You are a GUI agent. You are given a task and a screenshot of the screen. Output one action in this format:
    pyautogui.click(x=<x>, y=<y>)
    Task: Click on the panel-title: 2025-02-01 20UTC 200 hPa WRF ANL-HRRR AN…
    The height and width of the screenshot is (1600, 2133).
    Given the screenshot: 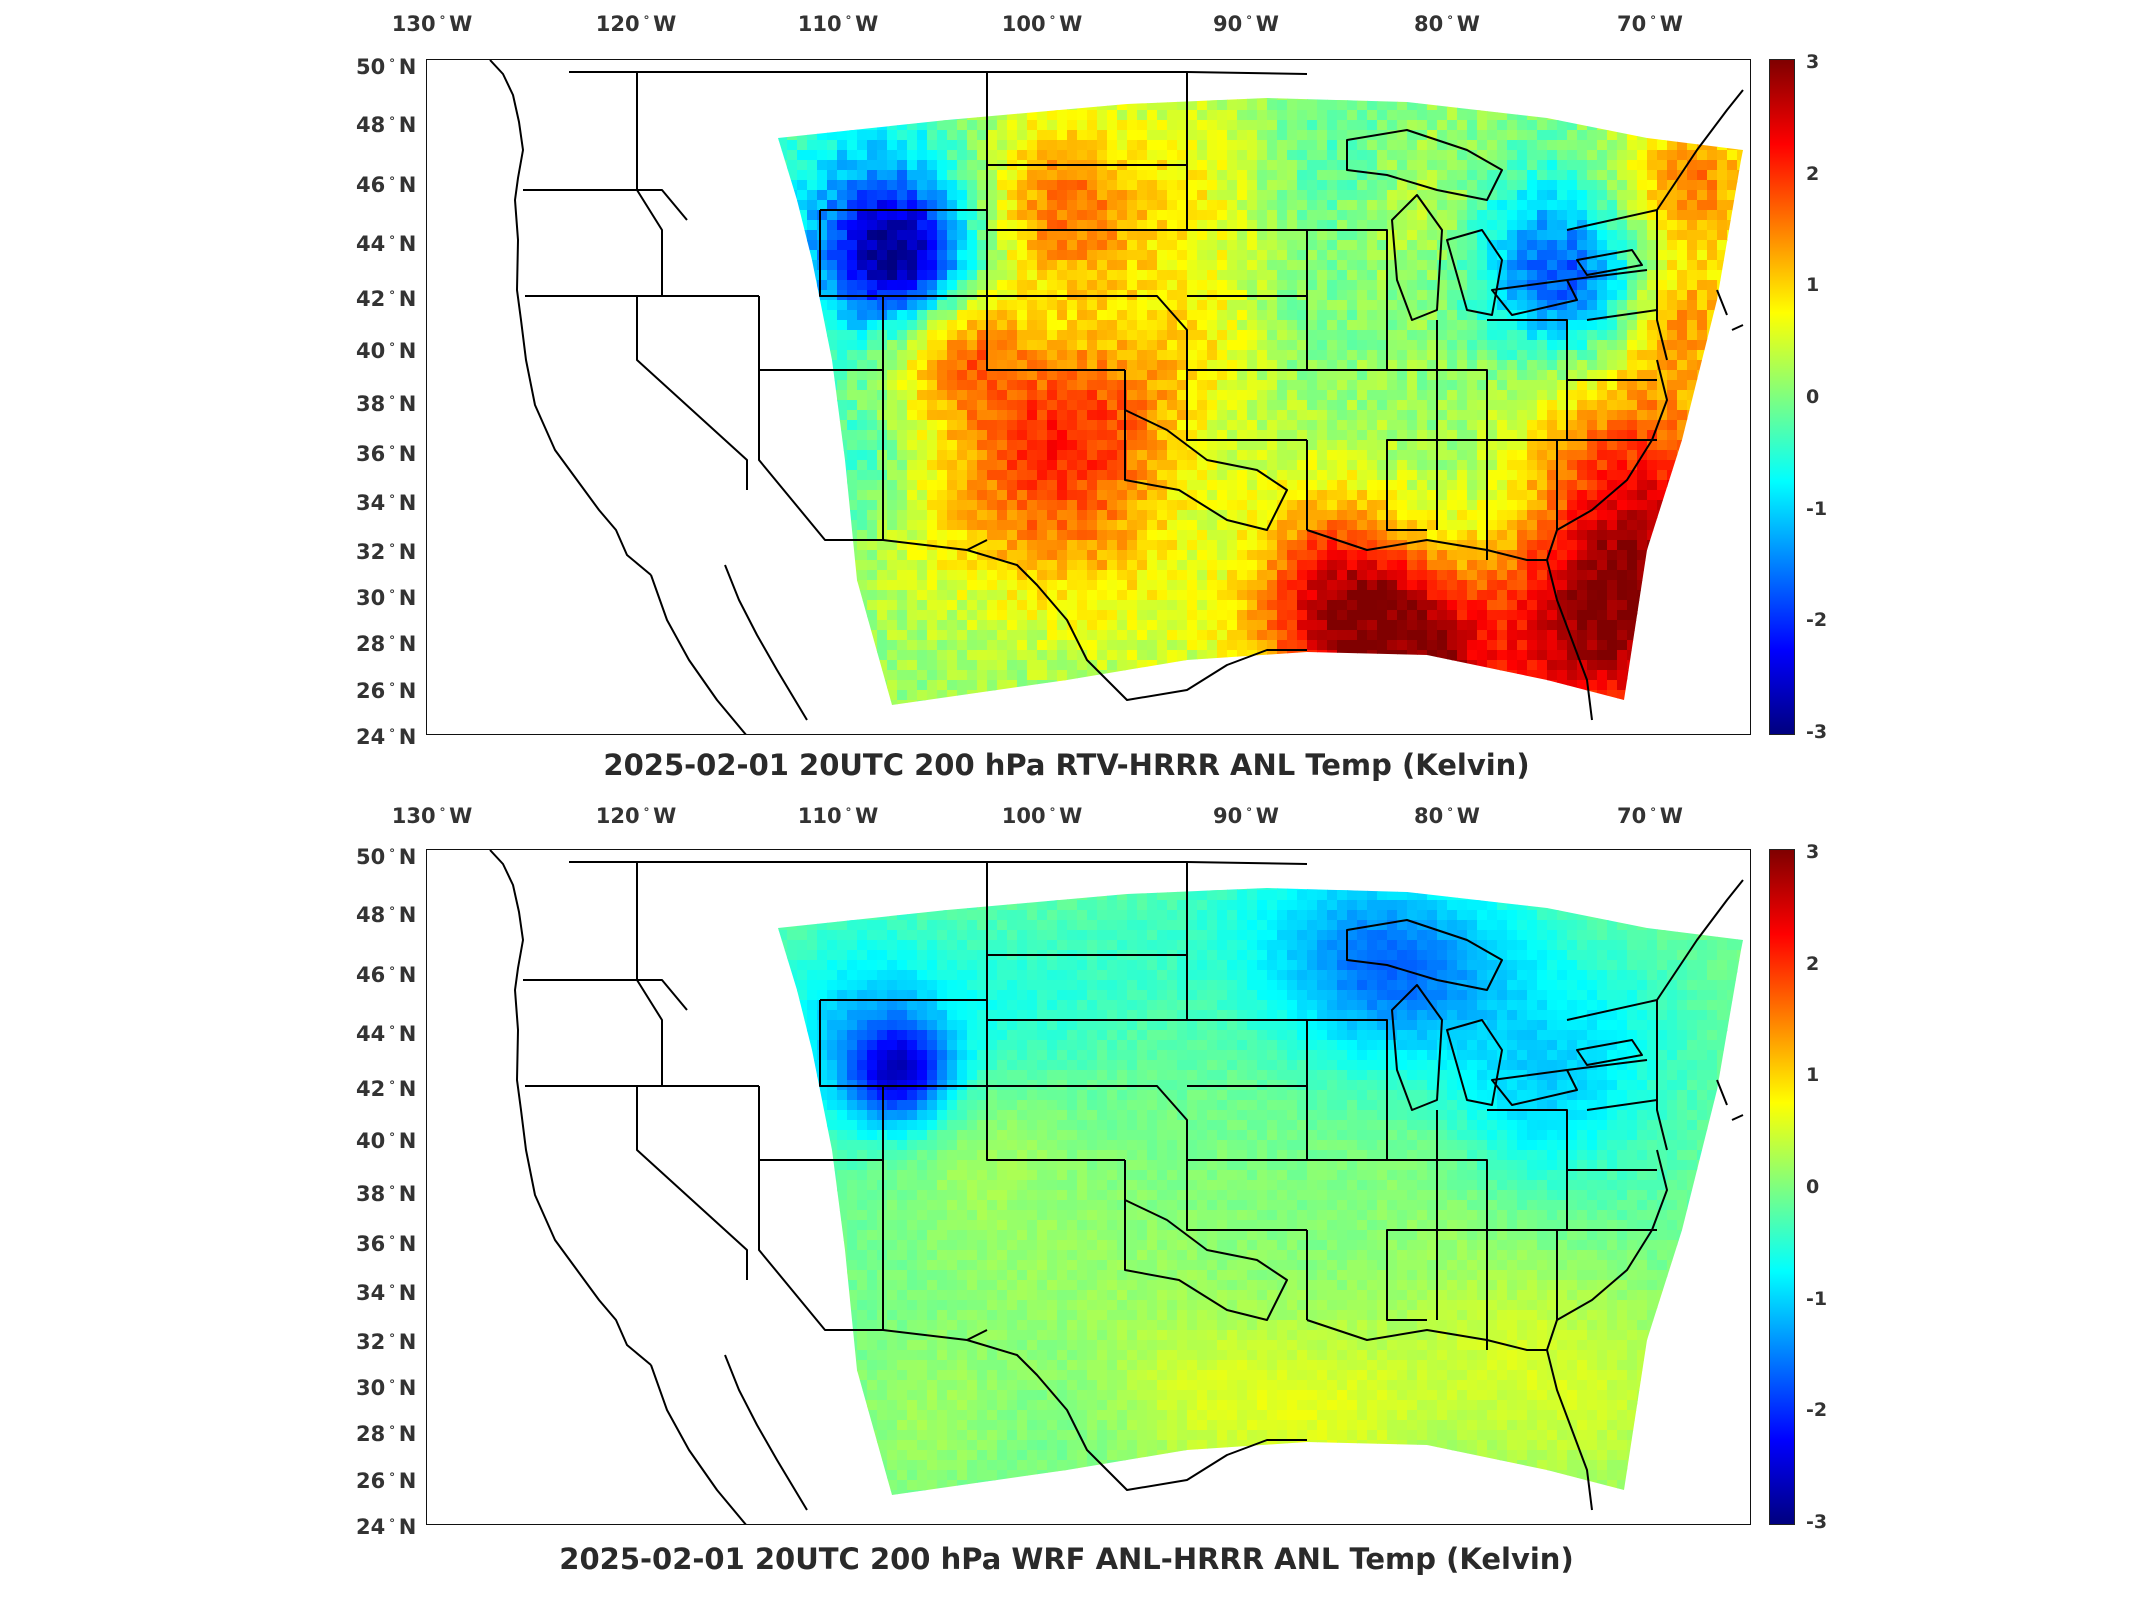 What is the action you would take?
    pyautogui.click(x=1066, y=1559)
    